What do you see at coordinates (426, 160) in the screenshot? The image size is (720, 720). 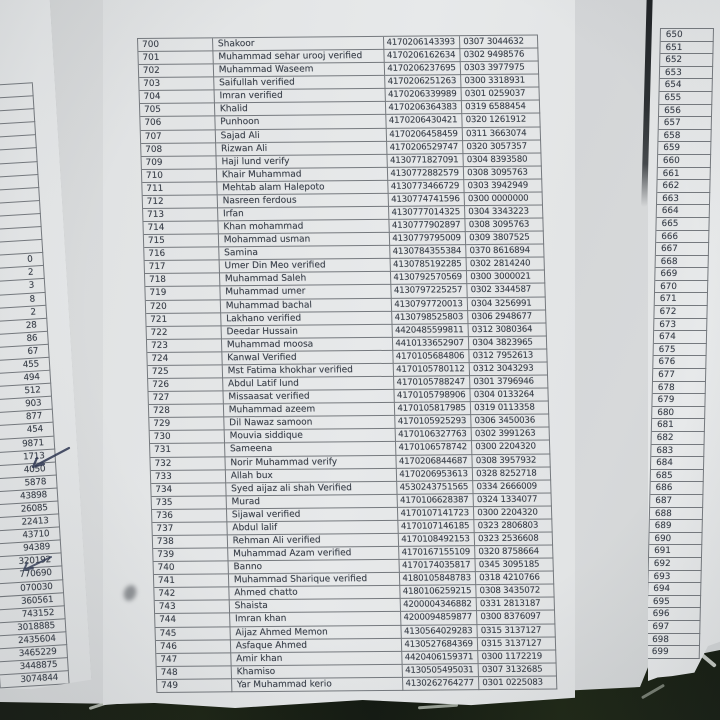 I see `cell-cnic-number: 4130771827091` at bounding box center [426, 160].